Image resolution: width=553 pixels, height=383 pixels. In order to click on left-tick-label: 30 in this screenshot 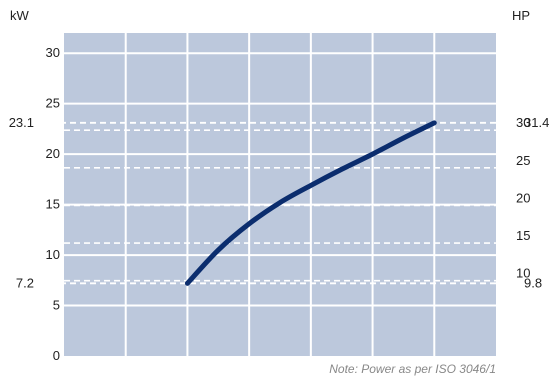, I will do `click(53, 52)`.